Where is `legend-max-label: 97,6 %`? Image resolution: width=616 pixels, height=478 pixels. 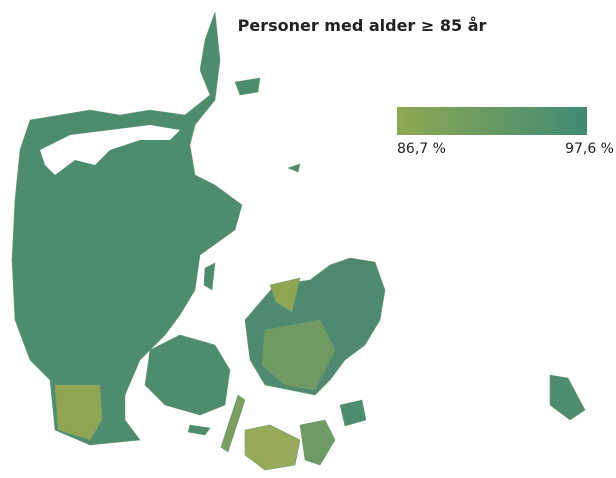 legend-max-label: 97,6 % is located at coordinates (589, 149).